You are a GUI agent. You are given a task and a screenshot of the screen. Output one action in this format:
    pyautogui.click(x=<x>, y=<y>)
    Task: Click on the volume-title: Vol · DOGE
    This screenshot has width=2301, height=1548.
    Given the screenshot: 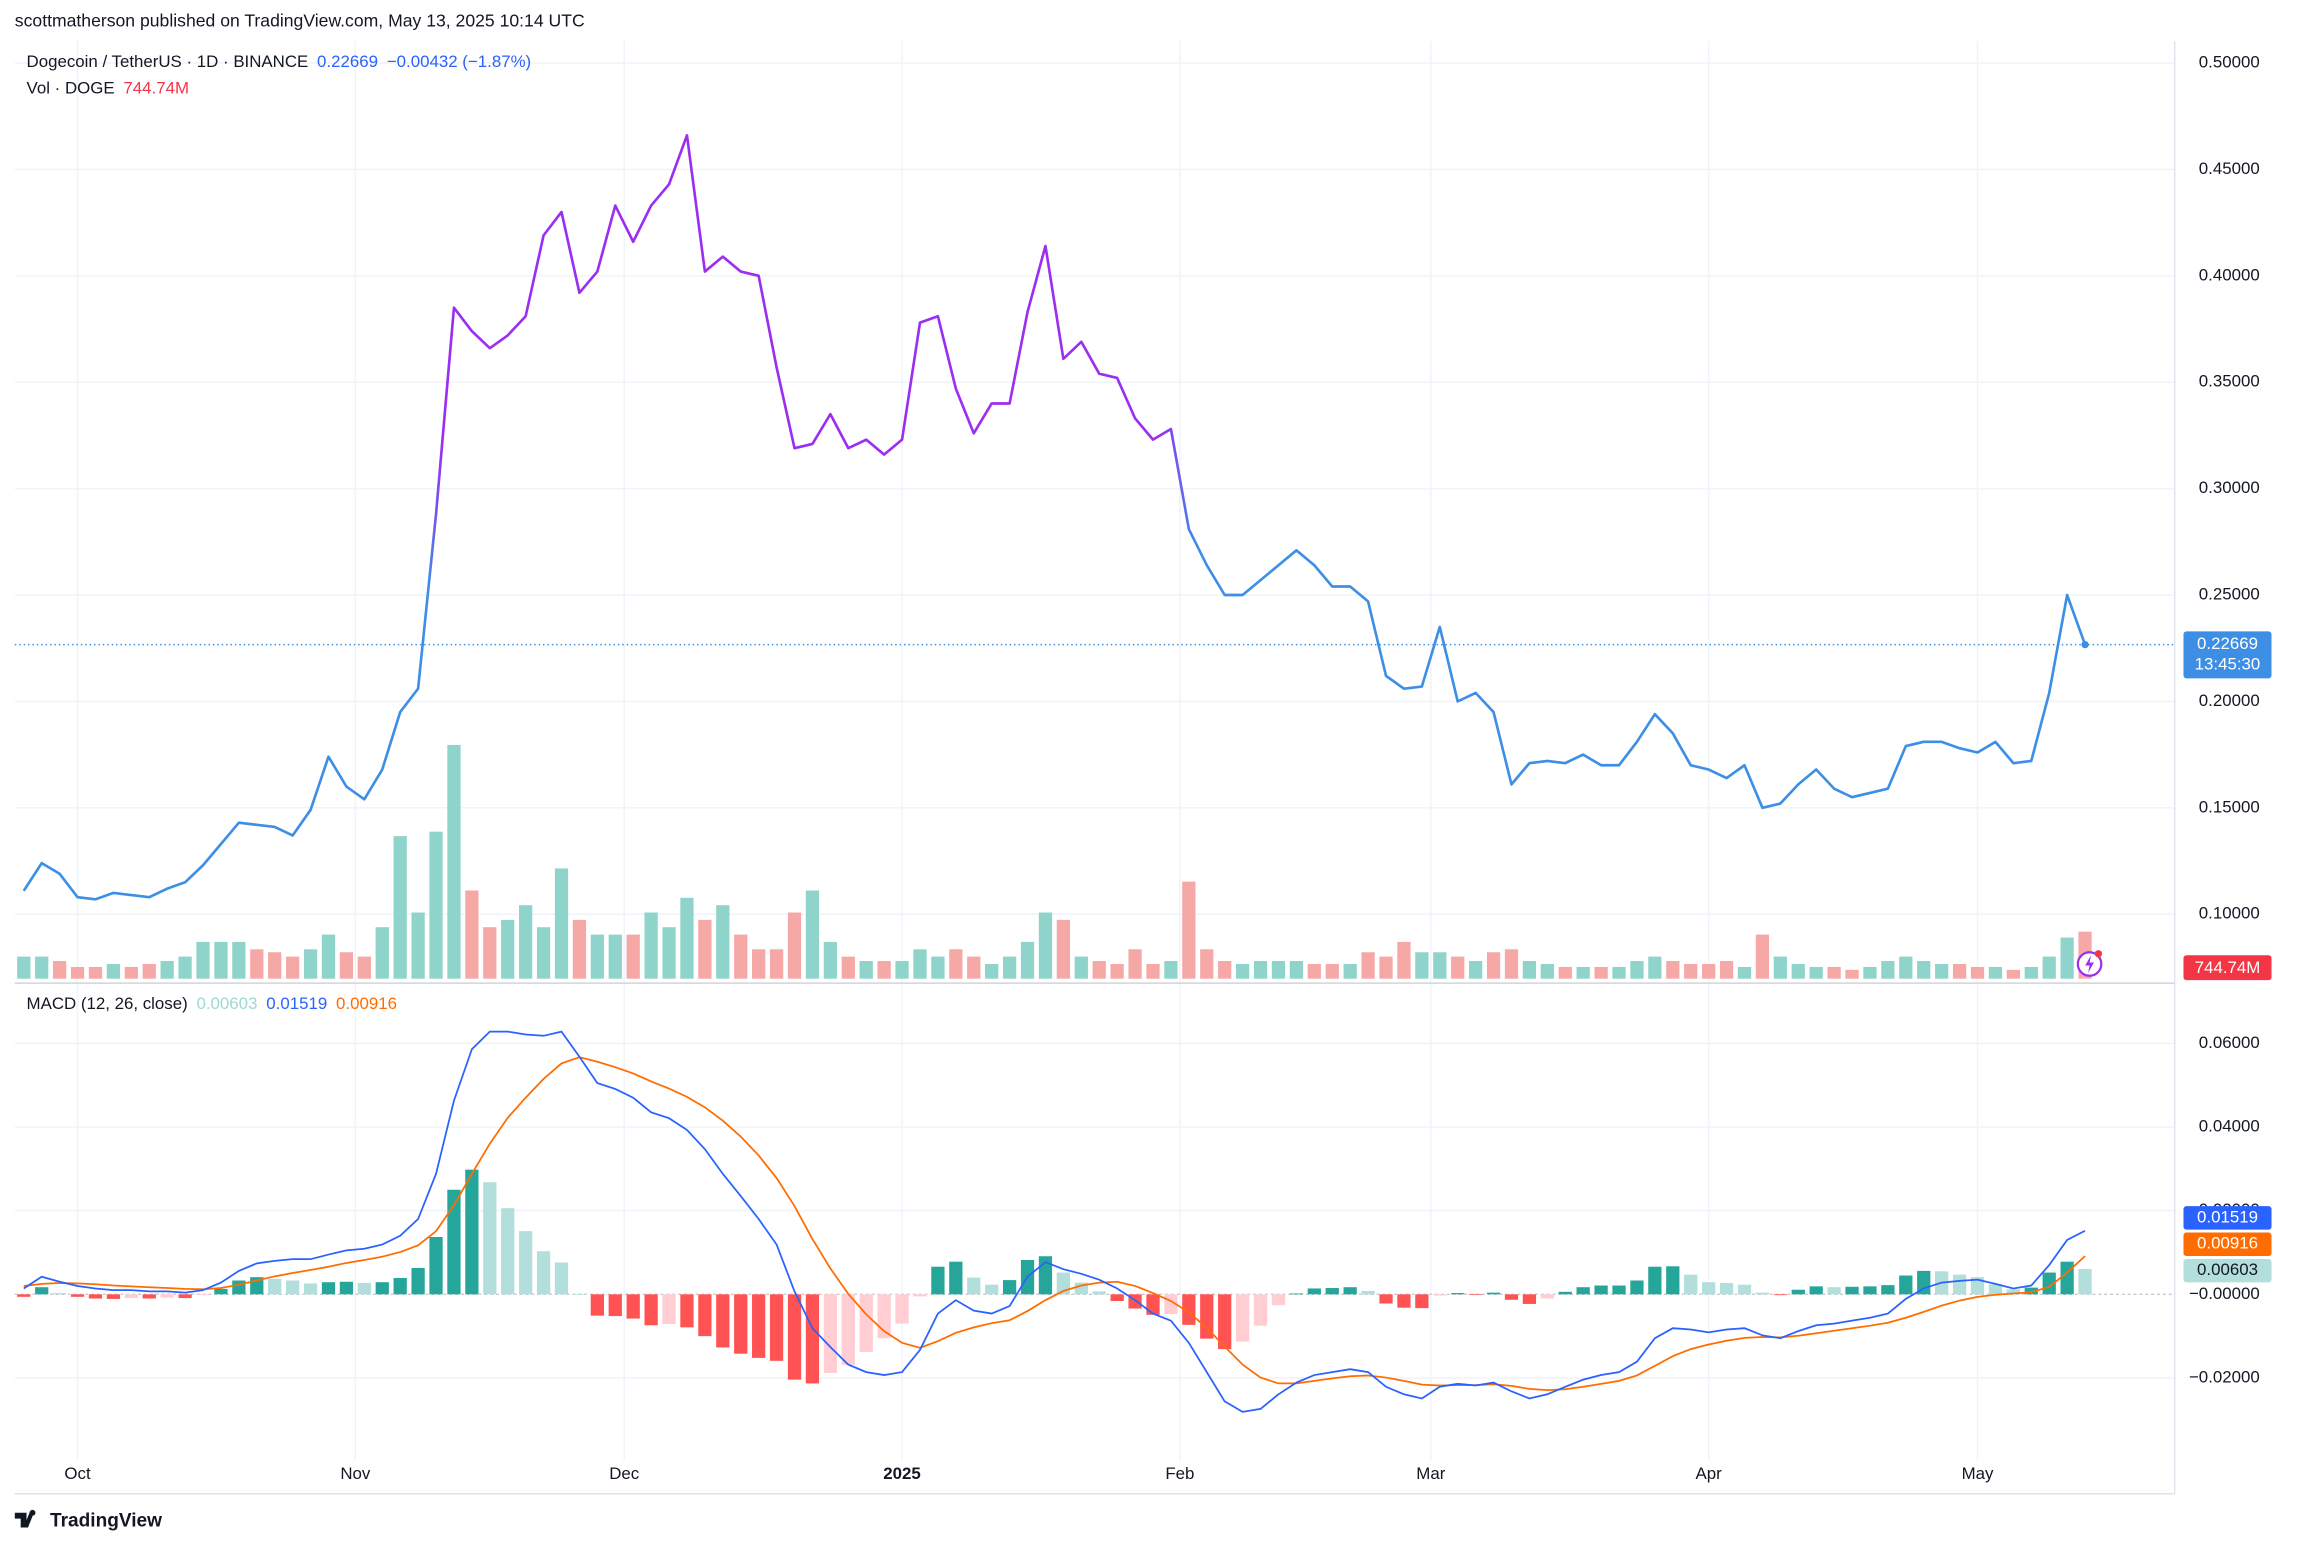 What is the action you would take?
    pyautogui.click(x=71, y=88)
    